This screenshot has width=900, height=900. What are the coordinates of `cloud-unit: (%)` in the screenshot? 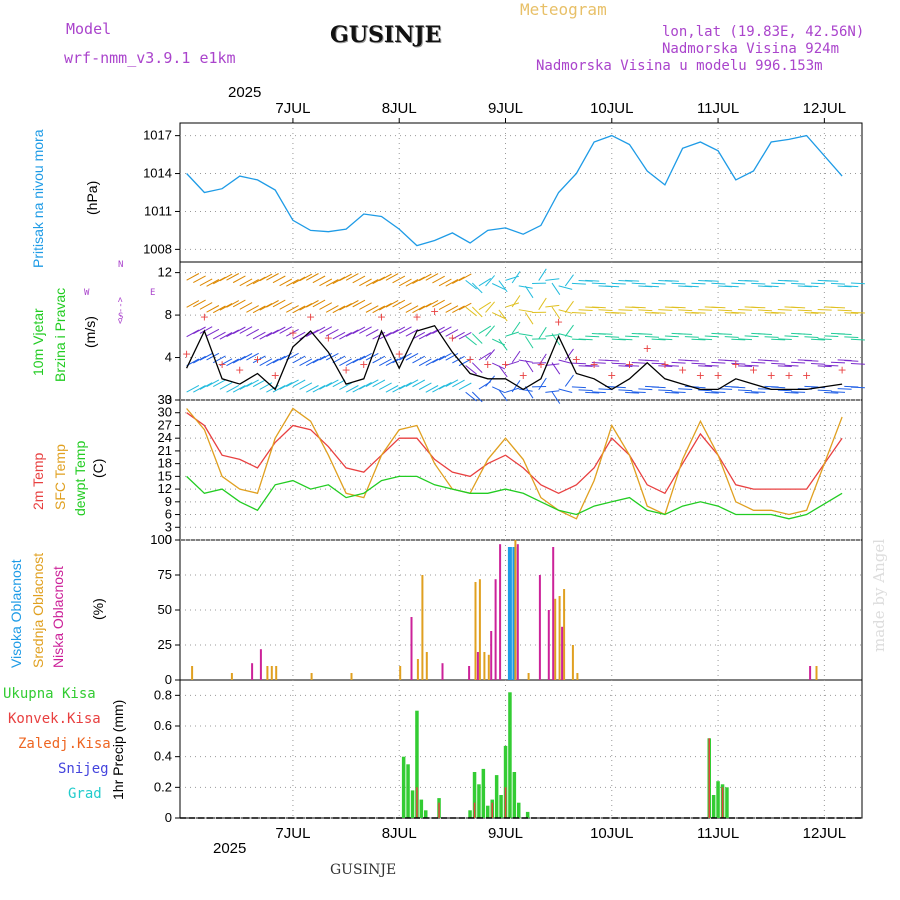 It's located at (98, 609).